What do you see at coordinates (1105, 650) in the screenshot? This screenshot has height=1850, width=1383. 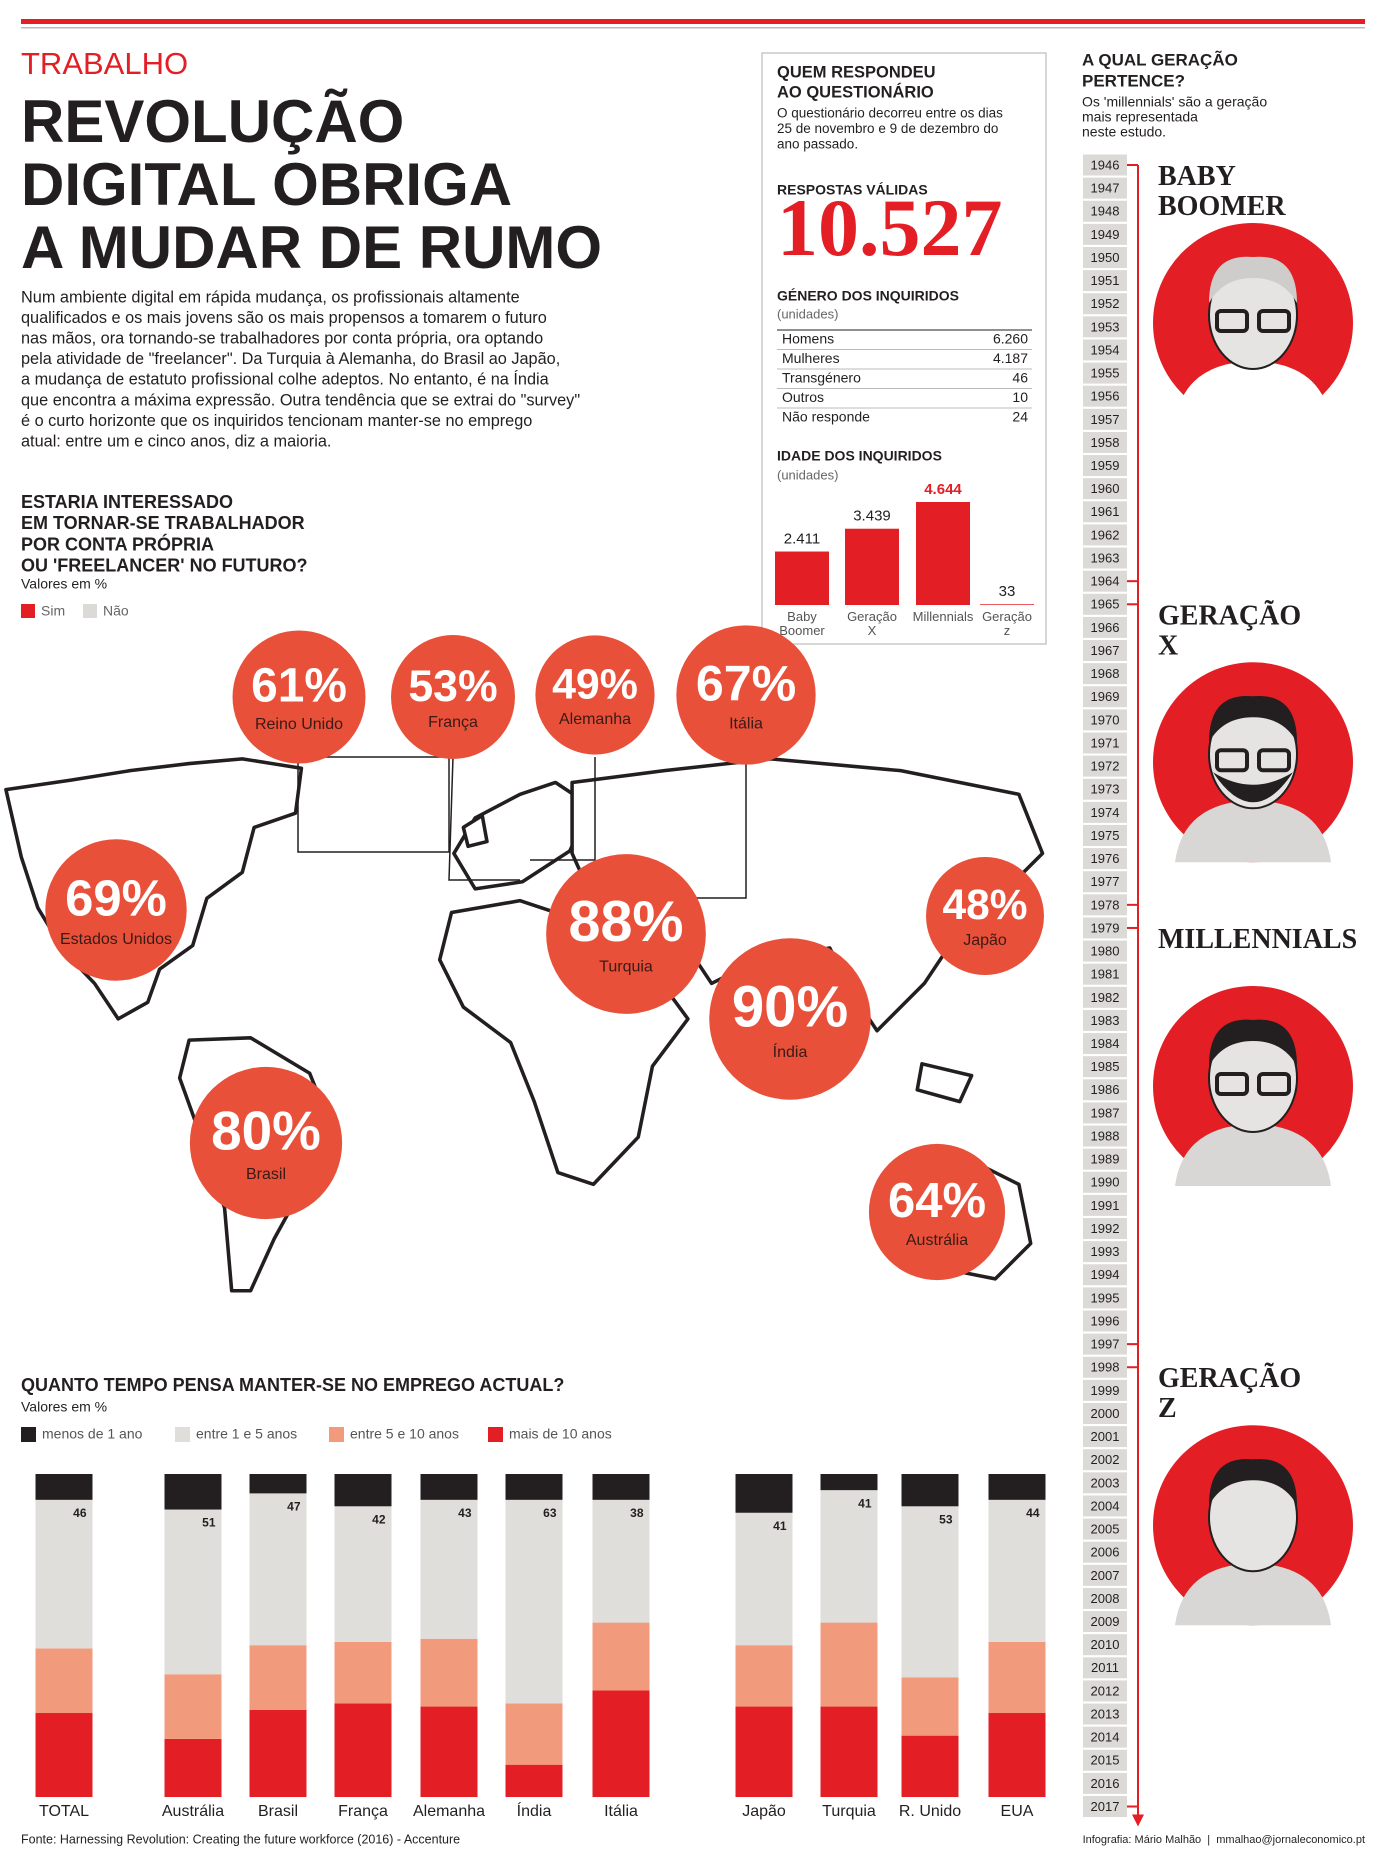 I see `year-label: 1967` at bounding box center [1105, 650].